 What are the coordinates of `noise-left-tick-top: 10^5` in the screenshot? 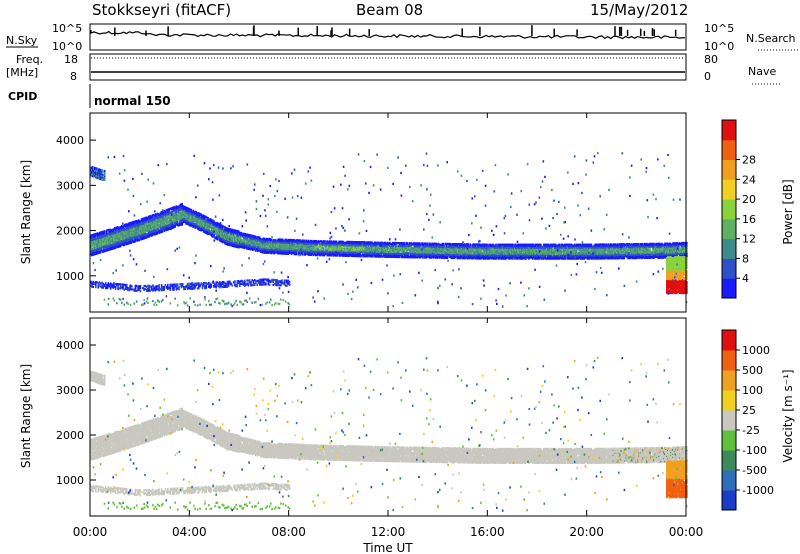 It's located at (67, 28).